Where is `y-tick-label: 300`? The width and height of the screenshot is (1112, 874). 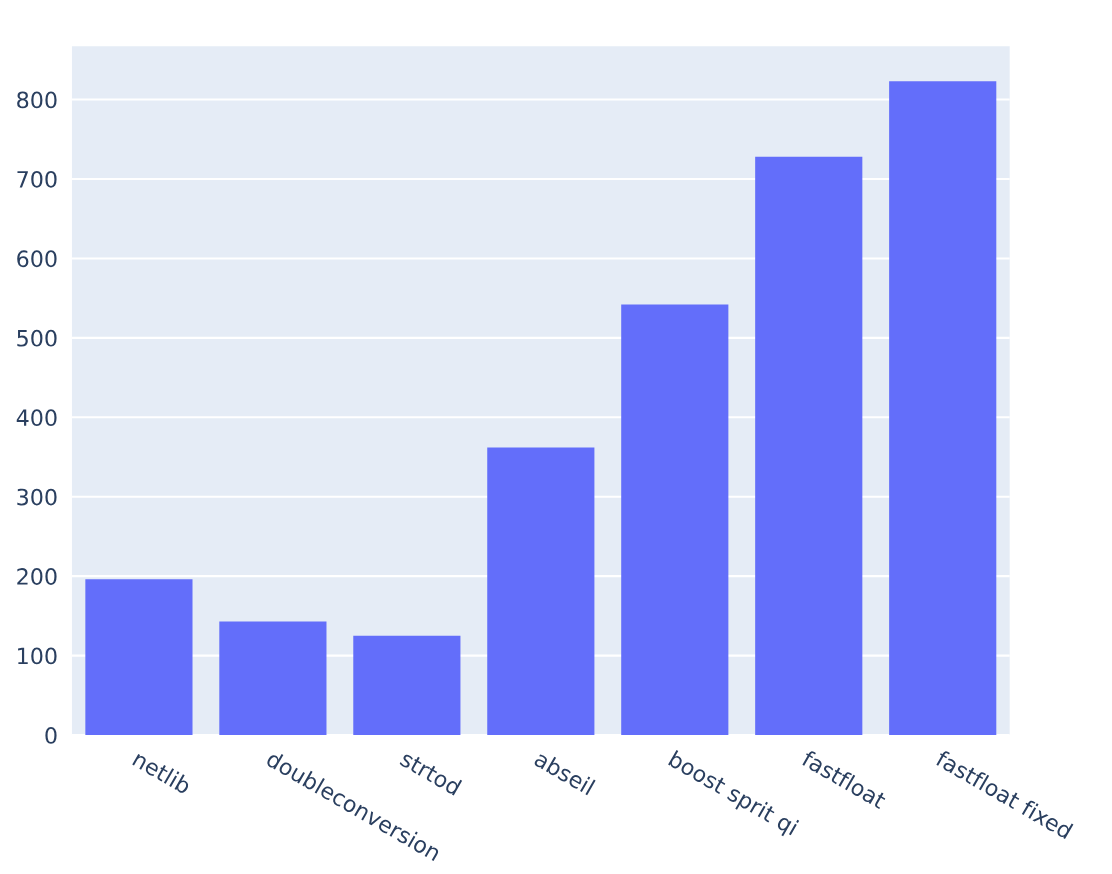 y-tick-label: 300 is located at coordinates (37, 497).